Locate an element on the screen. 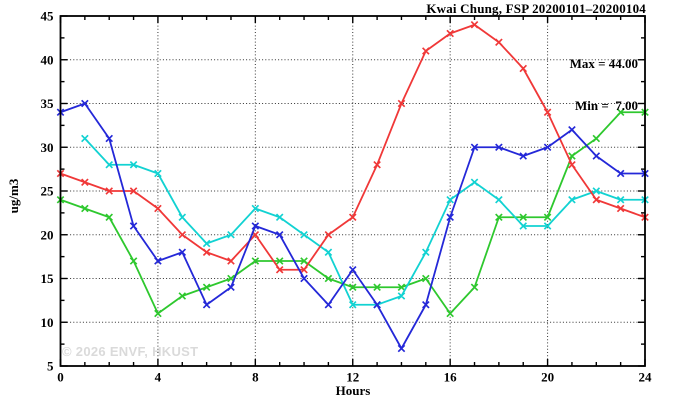 The image size is (674, 409). y-tick-label: 35 is located at coordinates (48, 103).